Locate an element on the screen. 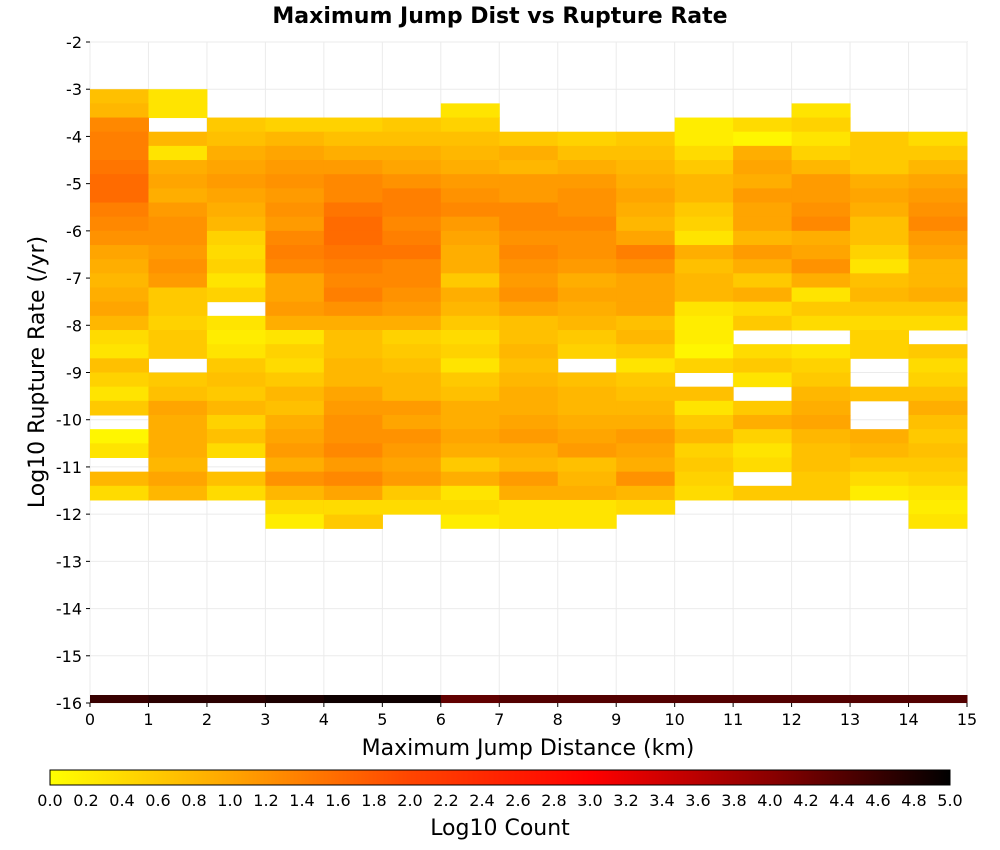  x-tick-label: 5 is located at coordinates (382, 719).